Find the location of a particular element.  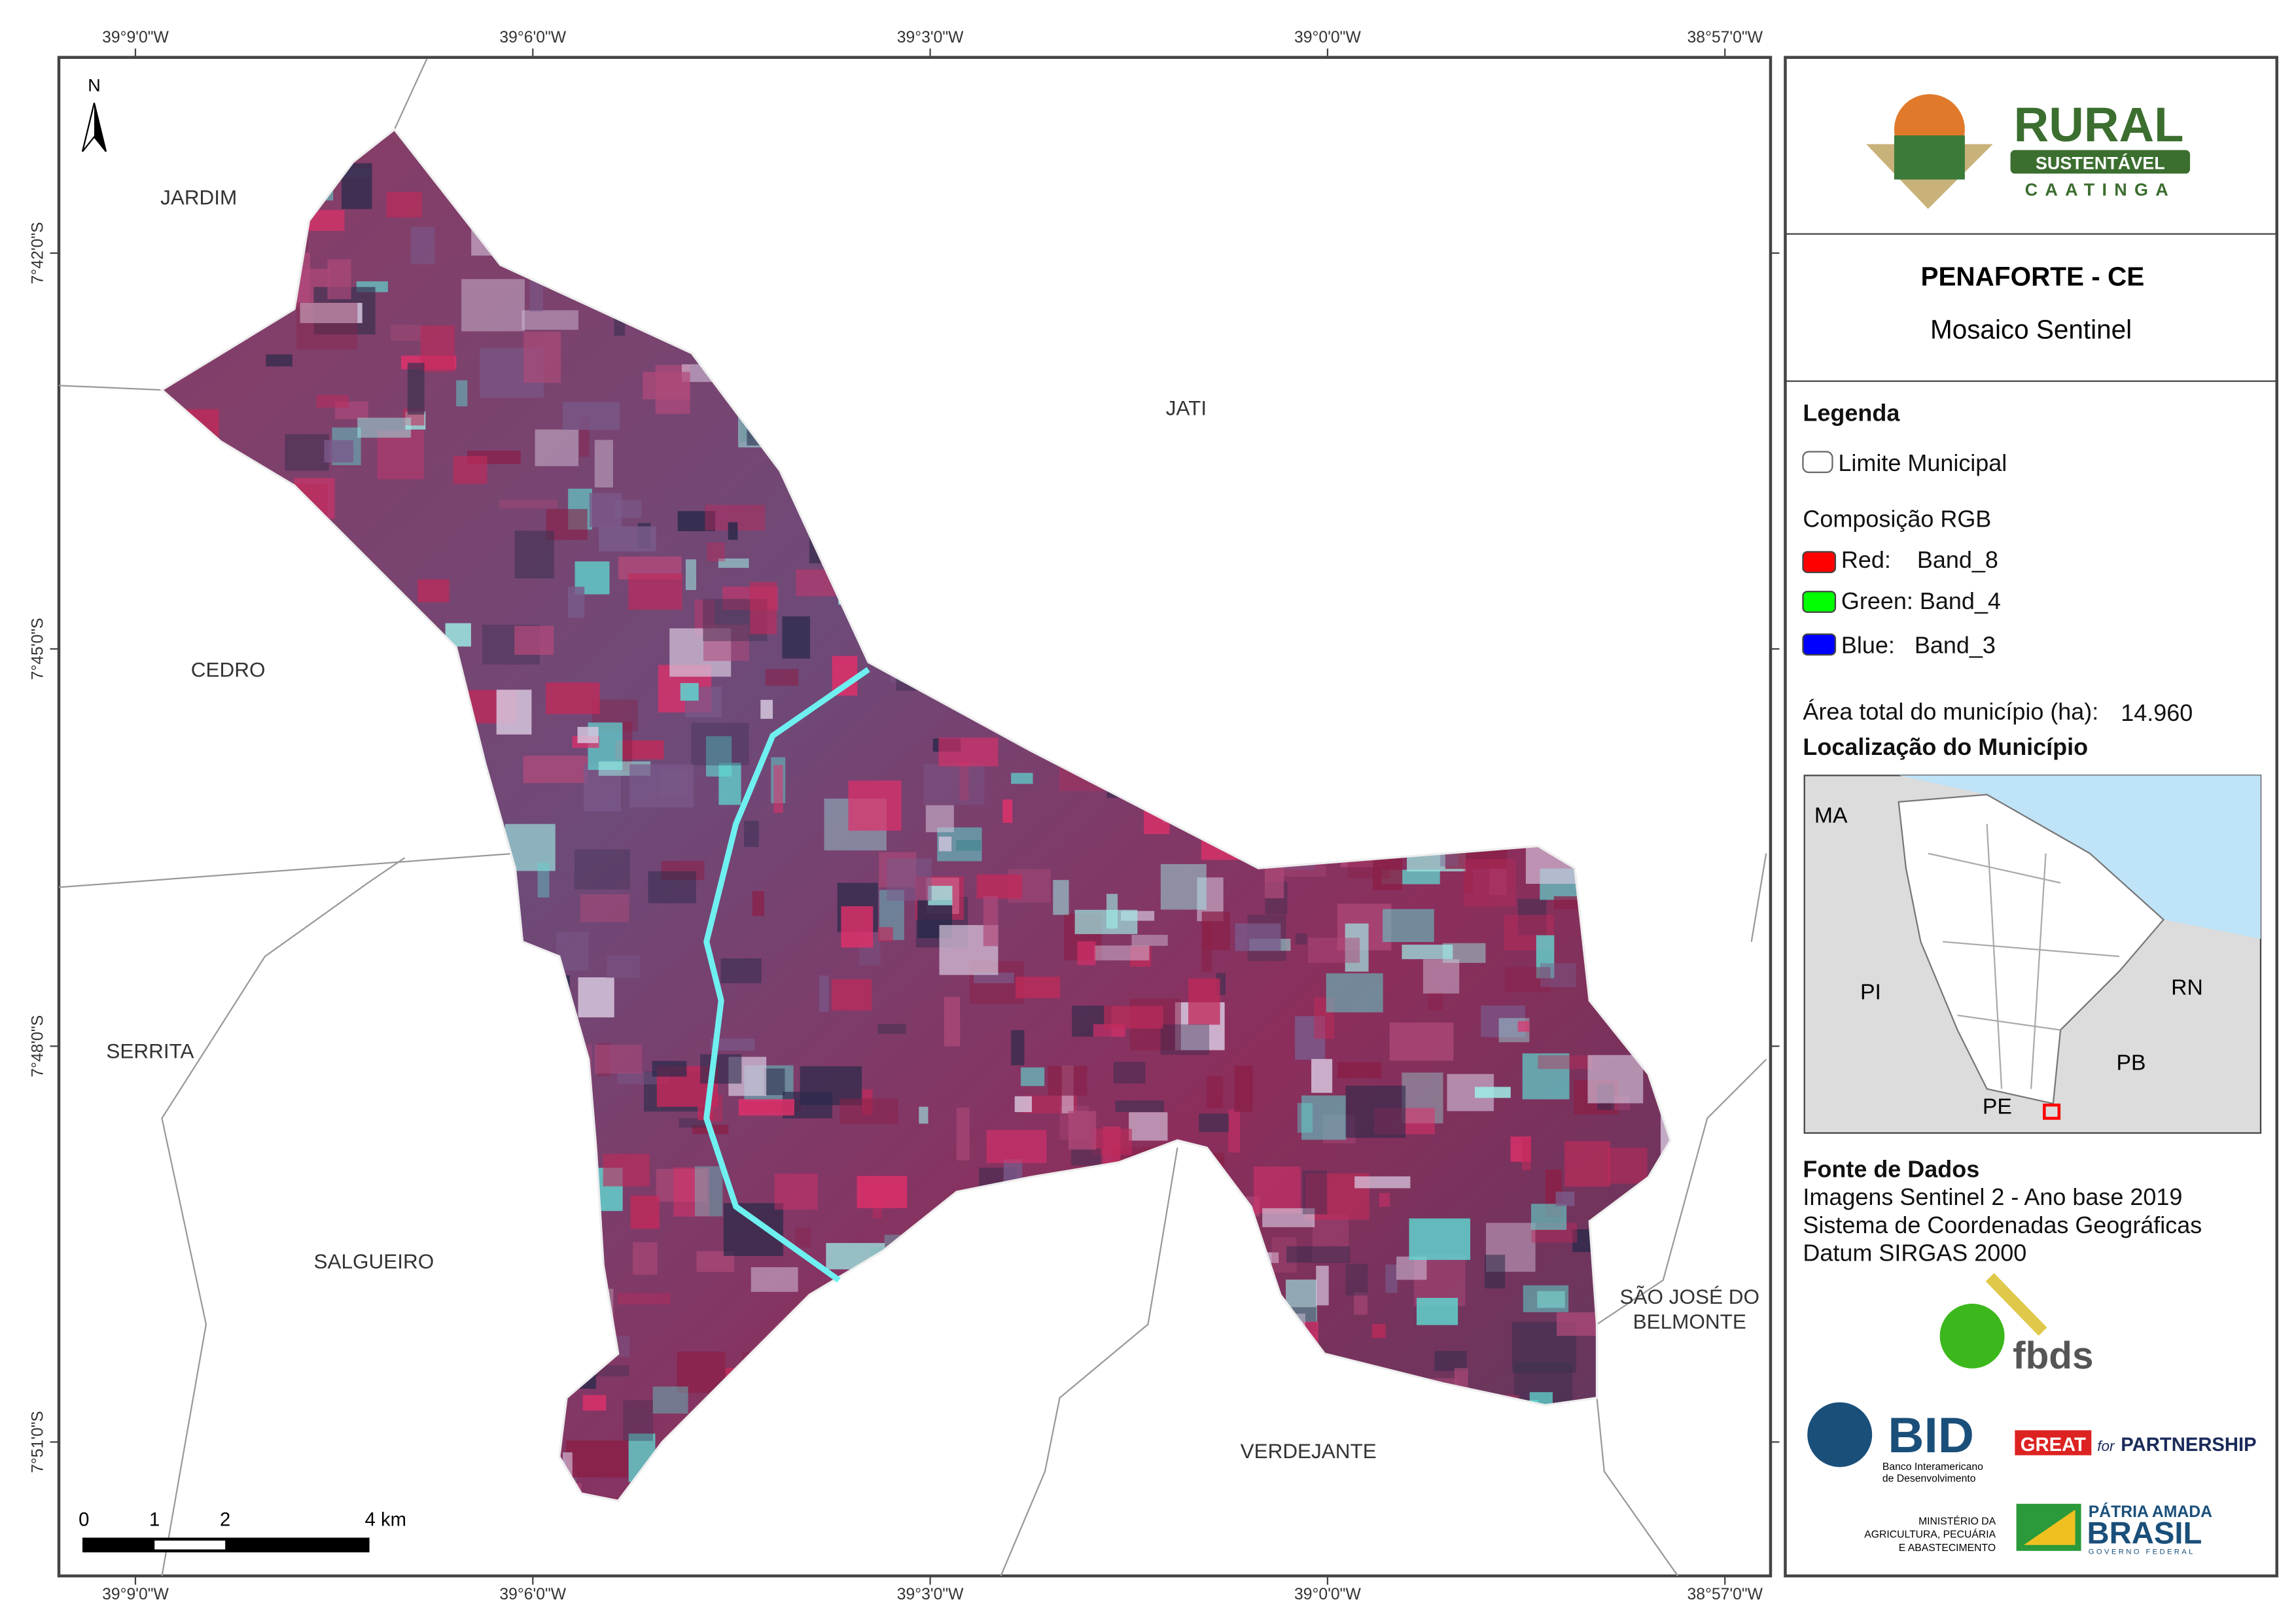

brasil: BRASIL is located at coordinates (2144, 1533).